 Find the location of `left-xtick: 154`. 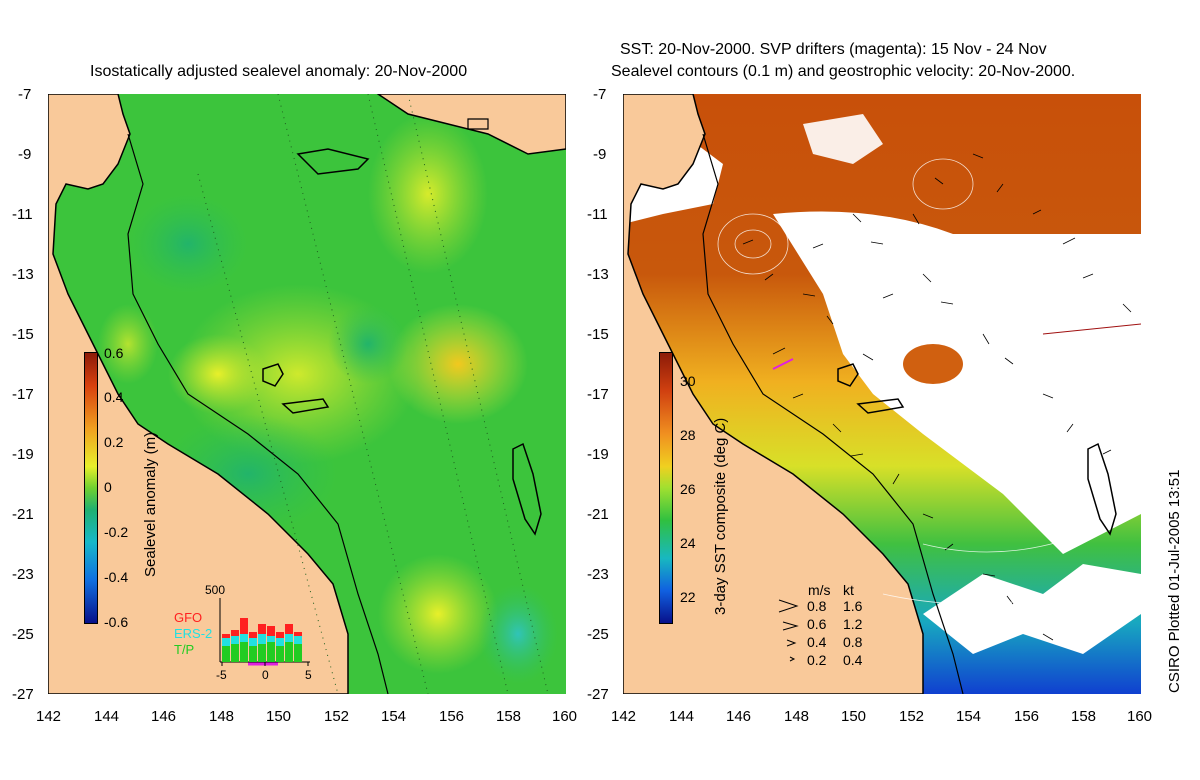

left-xtick: 154 is located at coordinates (394, 716).